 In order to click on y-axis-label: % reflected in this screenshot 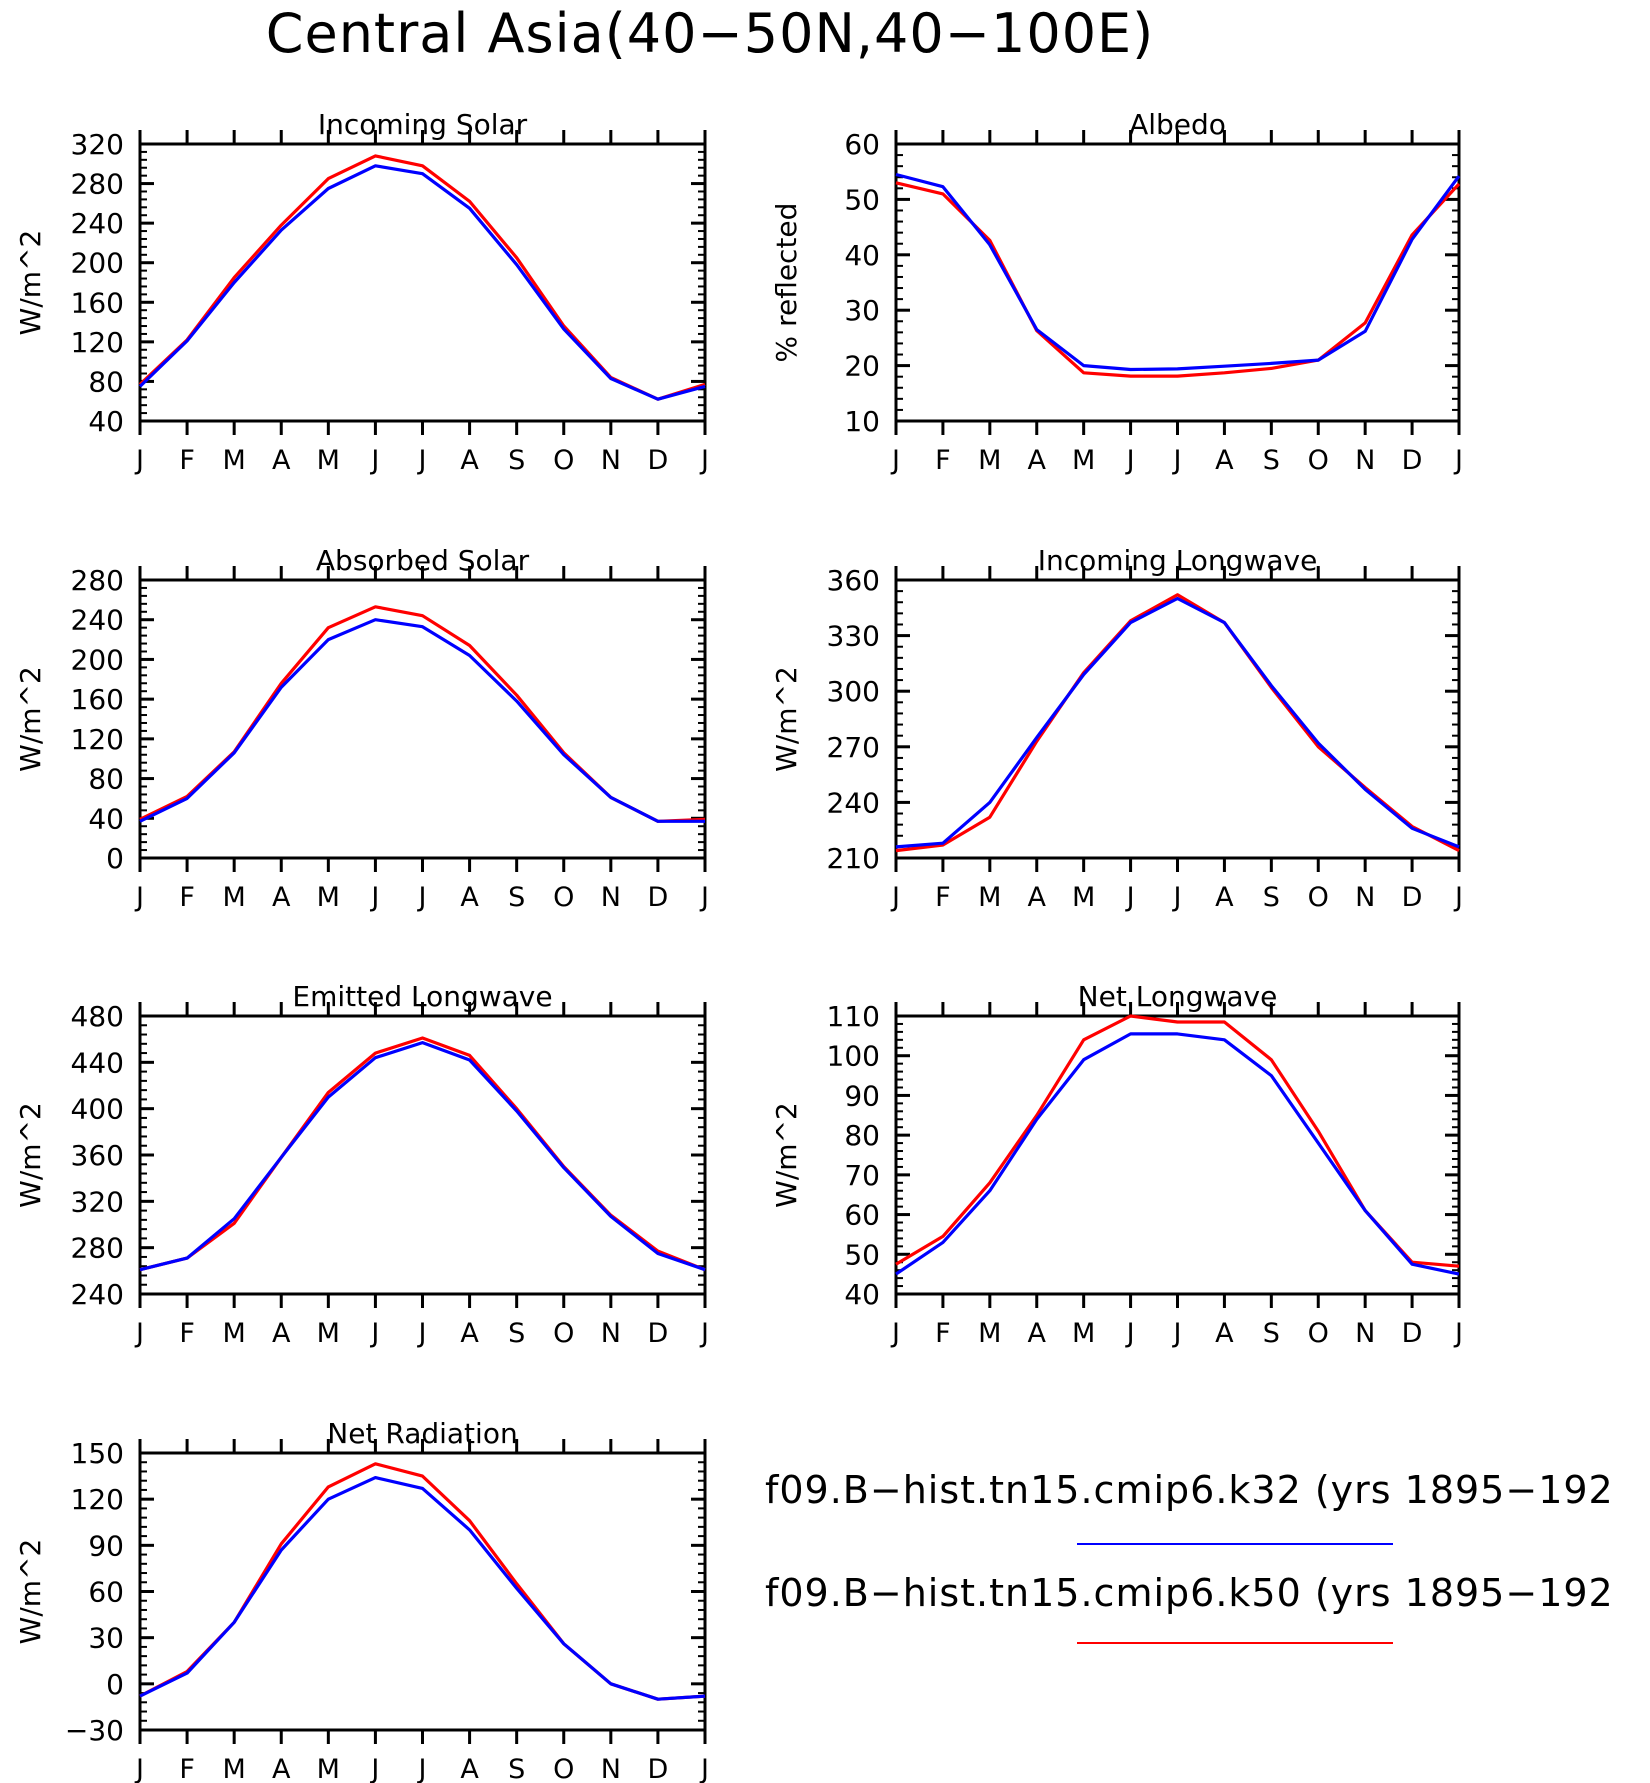, I will do `click(786, 283)`.